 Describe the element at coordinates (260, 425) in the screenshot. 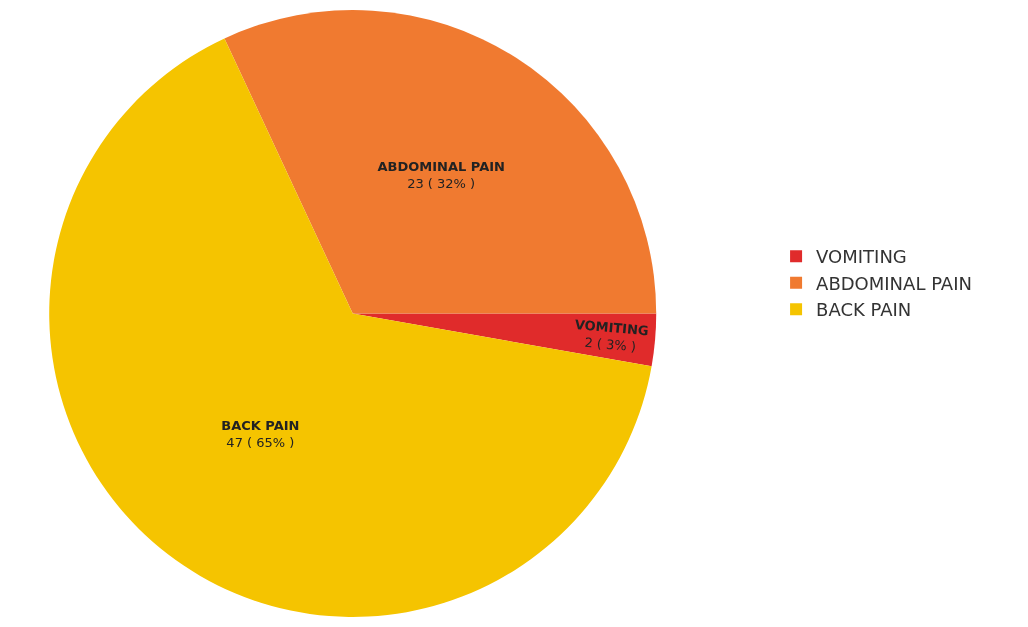

I see `slice-label: BACK PAIN` at that location.